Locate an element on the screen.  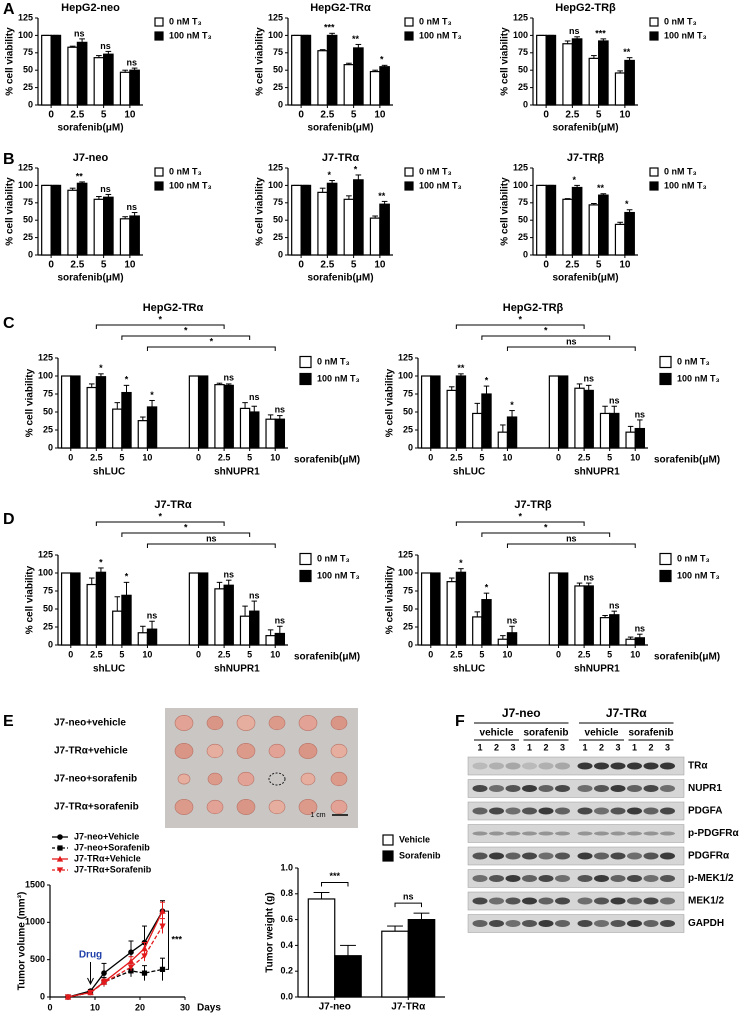
y-tick-label: 1000 is located at coordinates (35, 922).